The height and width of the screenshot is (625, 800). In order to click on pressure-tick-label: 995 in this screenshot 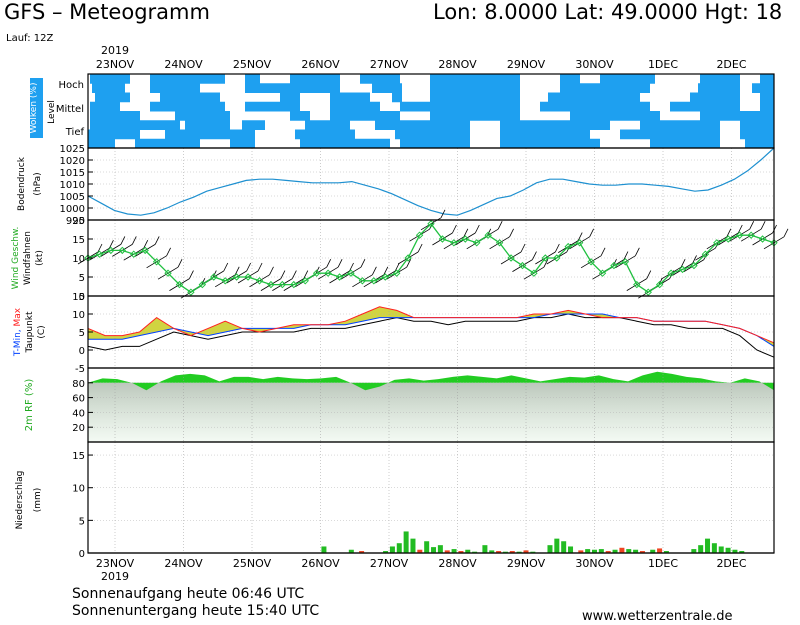, I will do `click(75, 221)`.